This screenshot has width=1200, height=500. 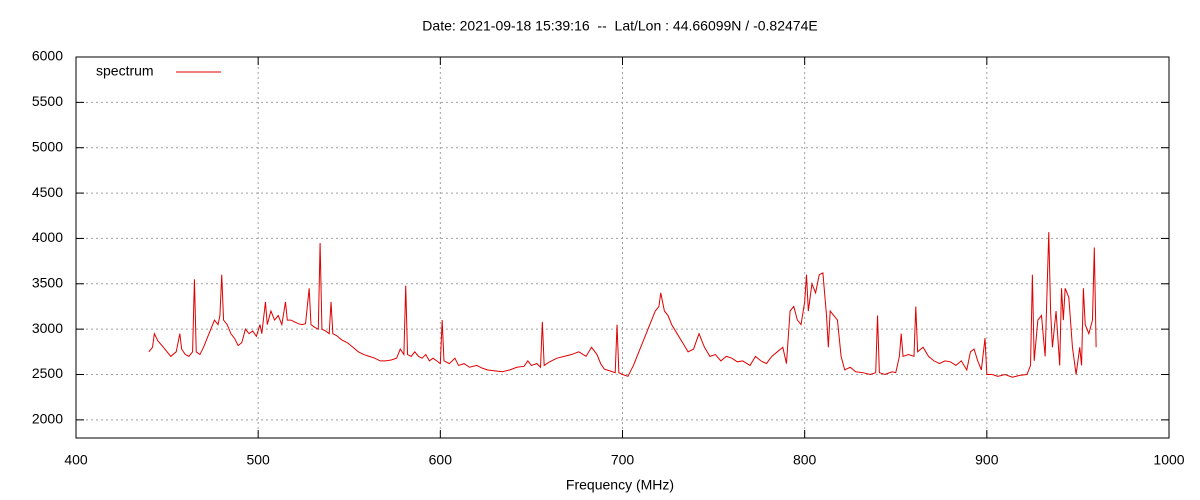 What do you see at coordinates (47, 328) in the screenshot?
I see `y-tick-label: 3000` at bounding box center [47, 328].